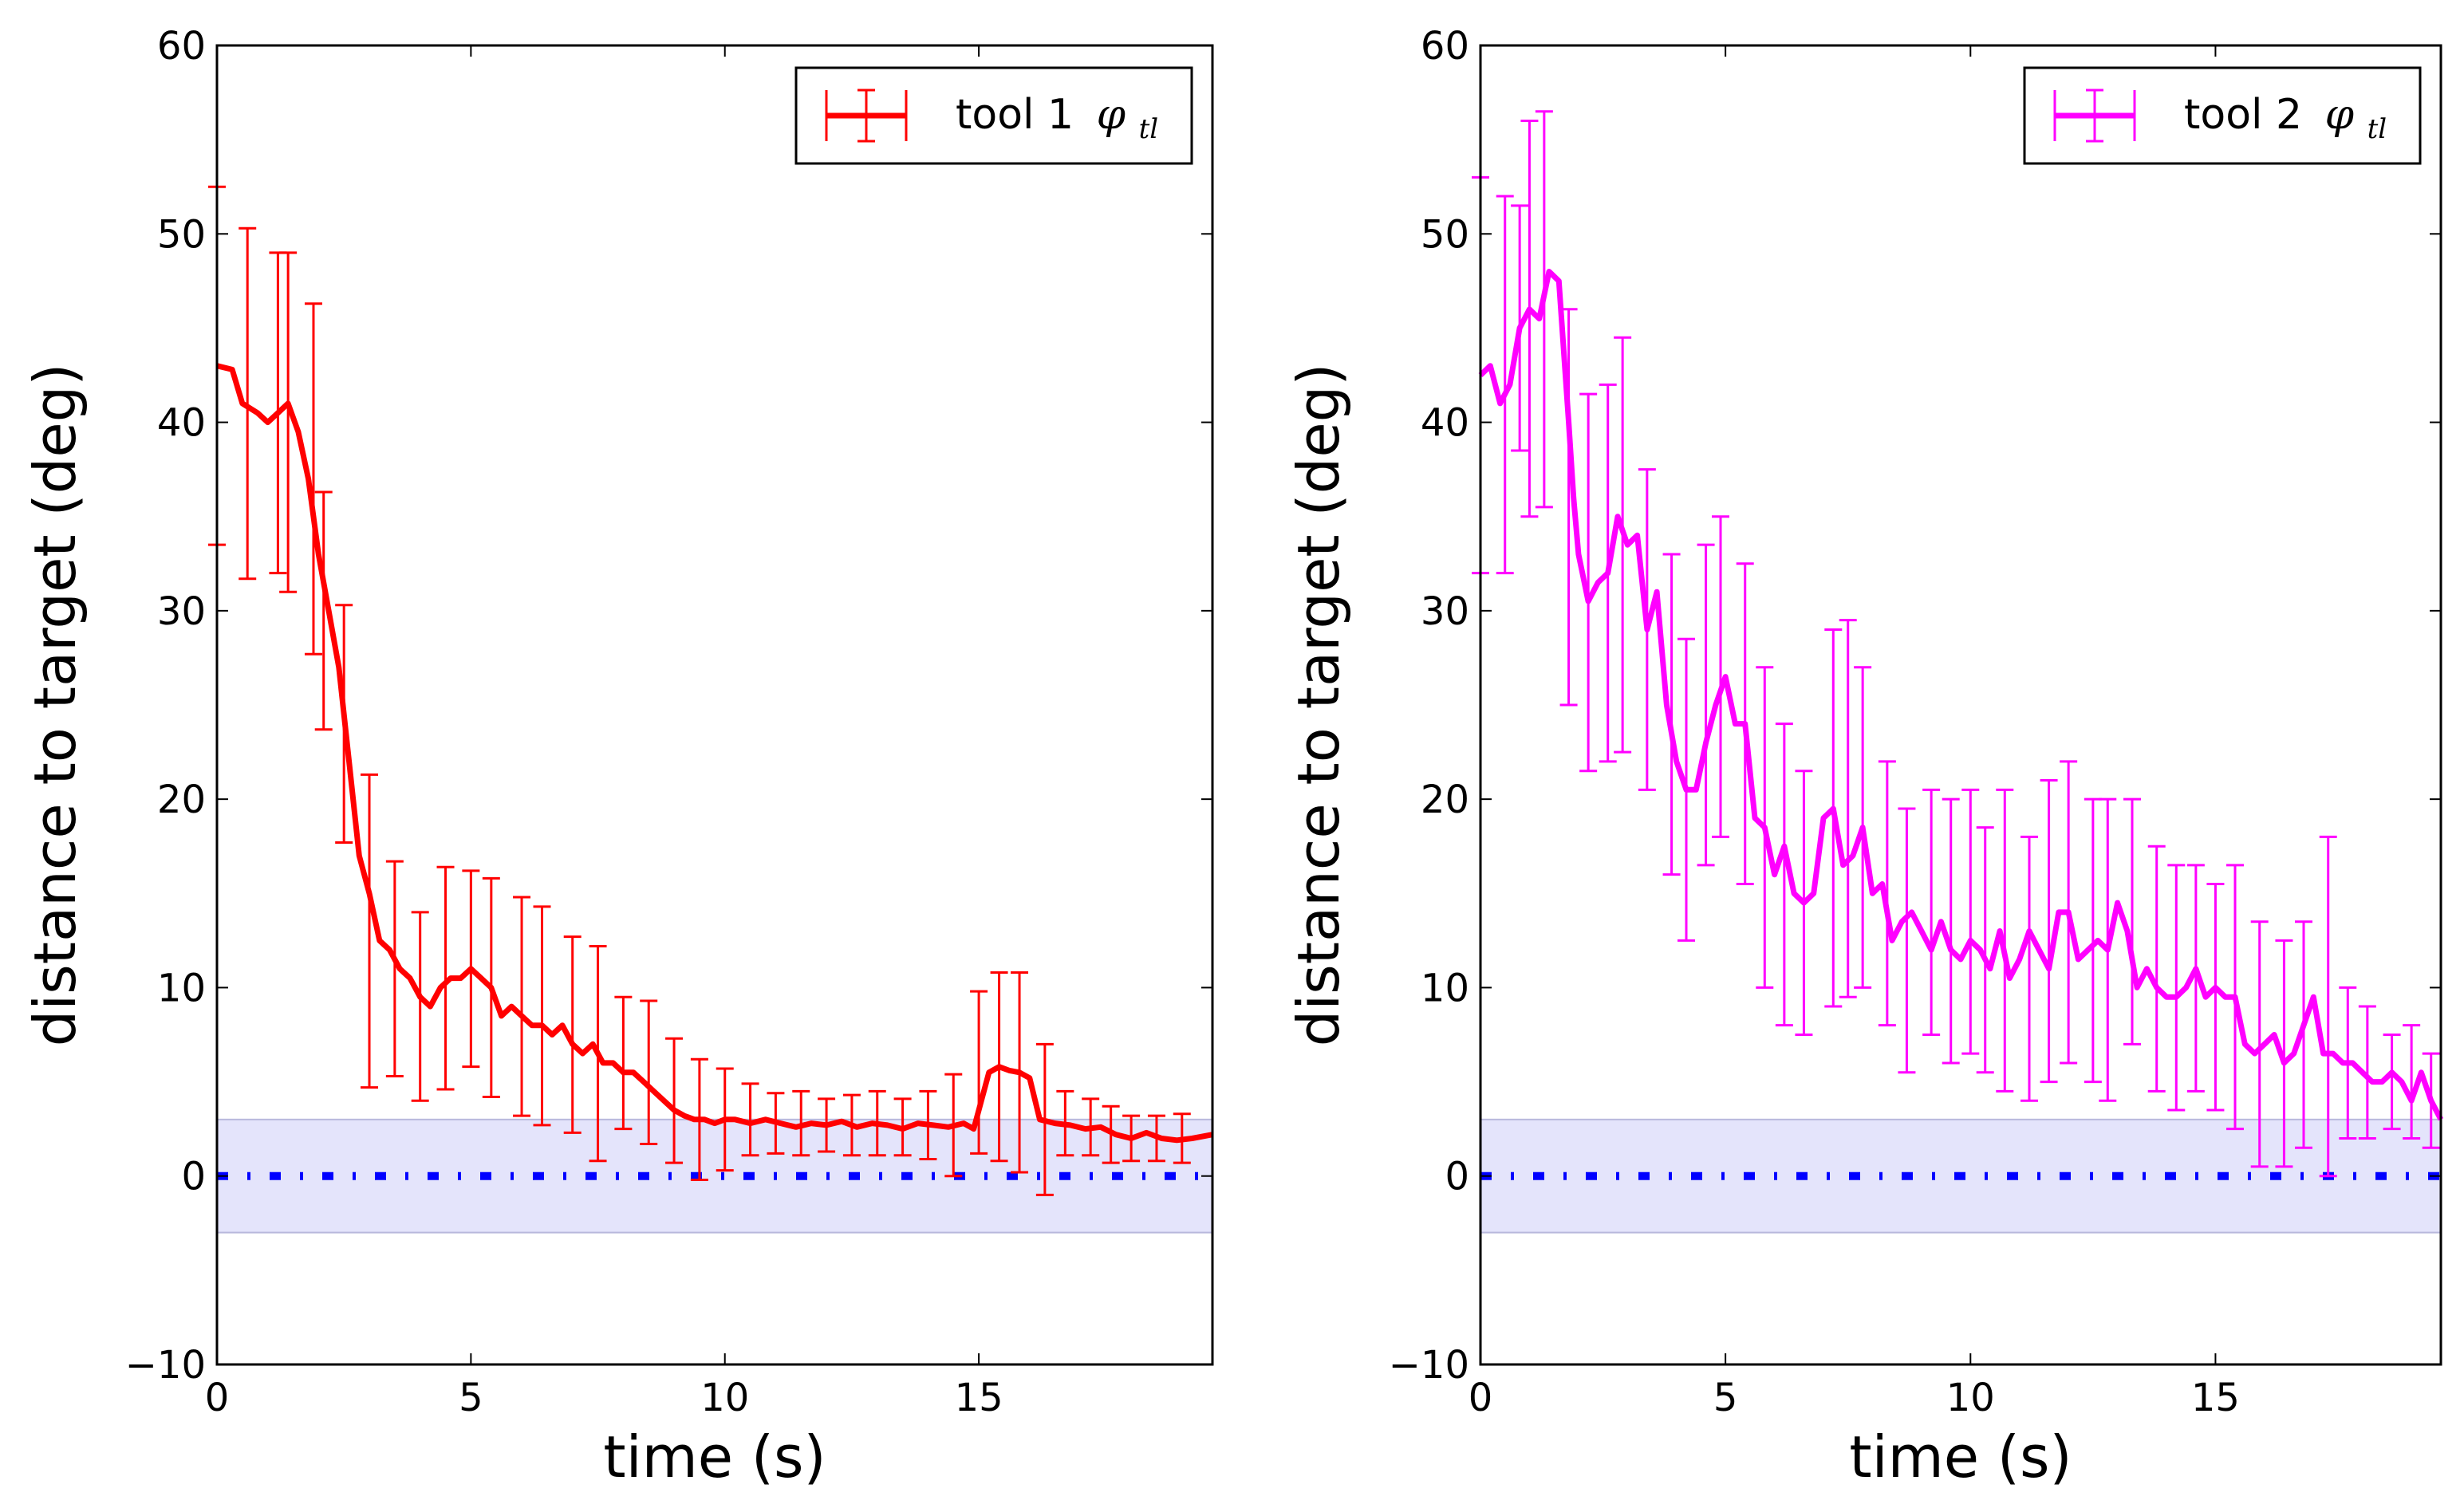 This screenshot has width=2464, height=1512. I want to click on legend-label-text: tool 1, so click(1015, 115).